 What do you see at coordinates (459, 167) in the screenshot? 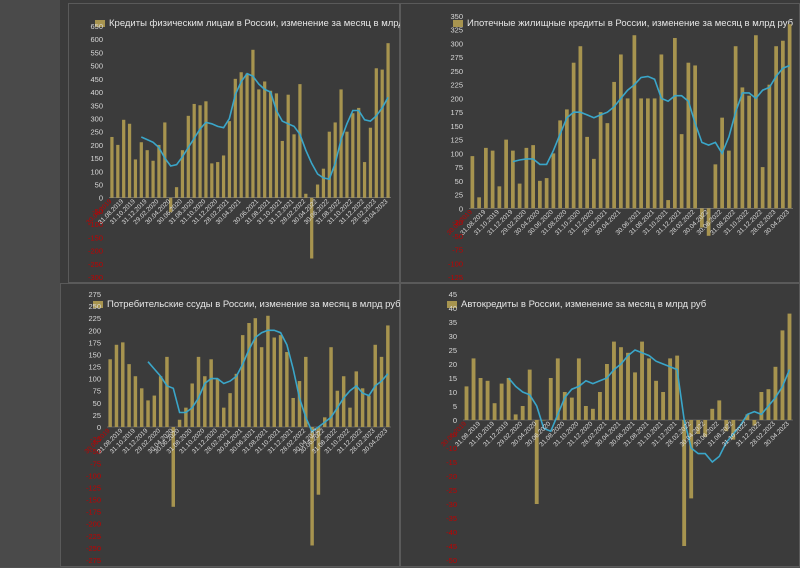
I see `y-tick-label: 75` at bounding box center [459, 167].